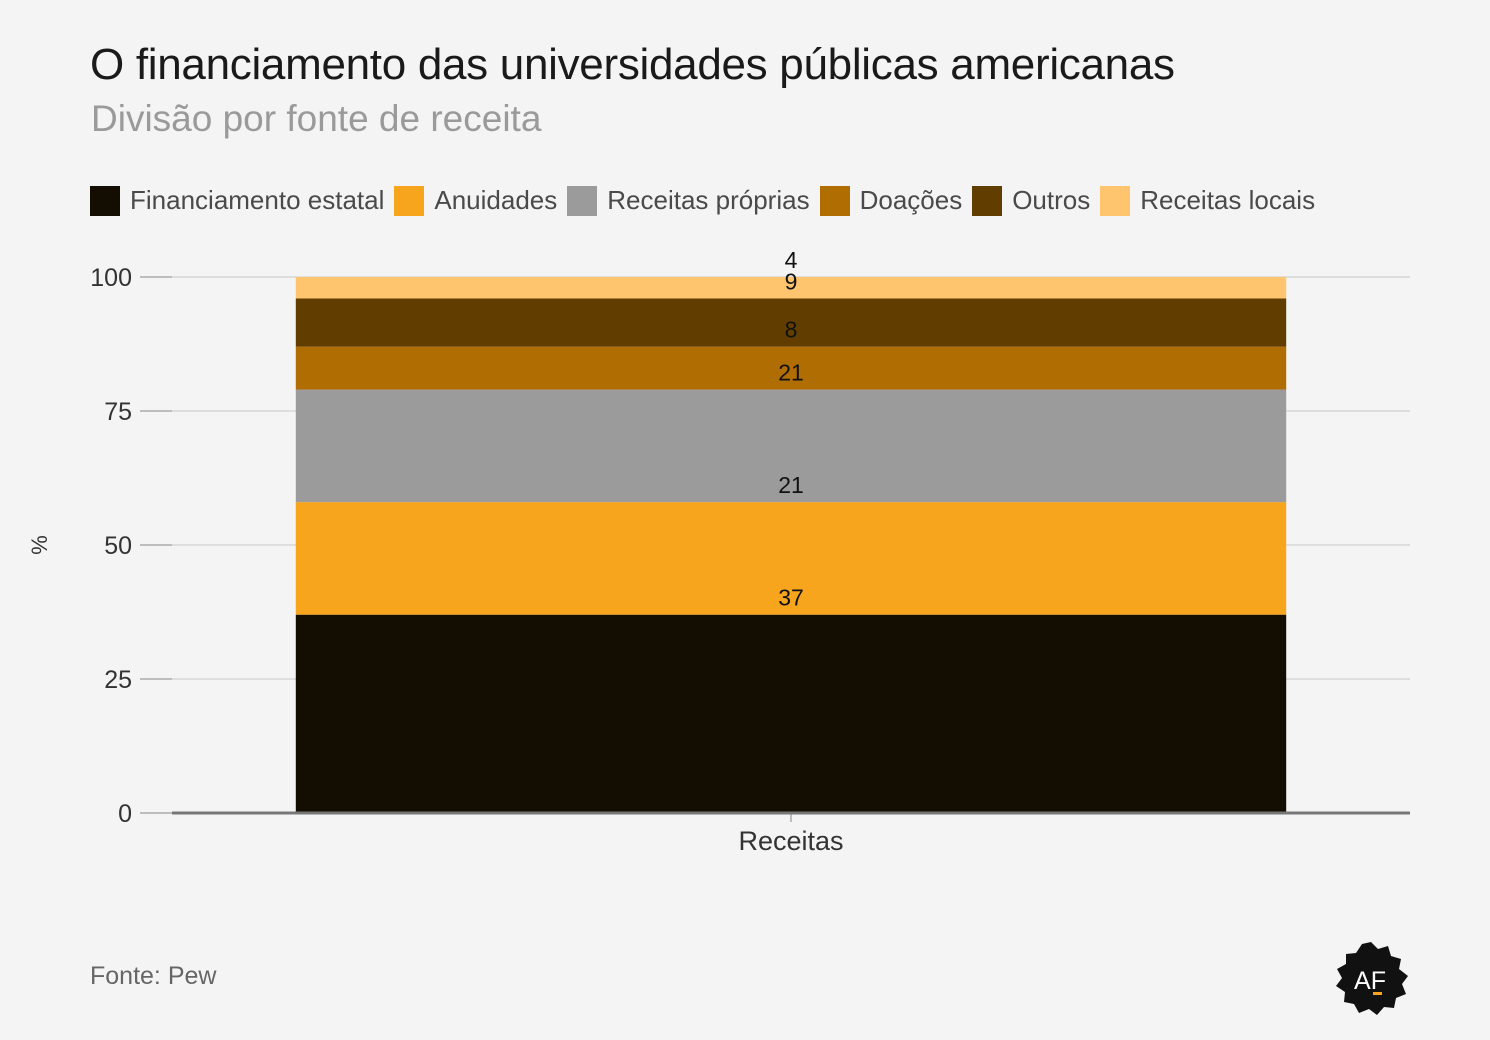 This screenshot has height=1040, width=1490. I want to click on legend-label: Doações, so click(911, 200).